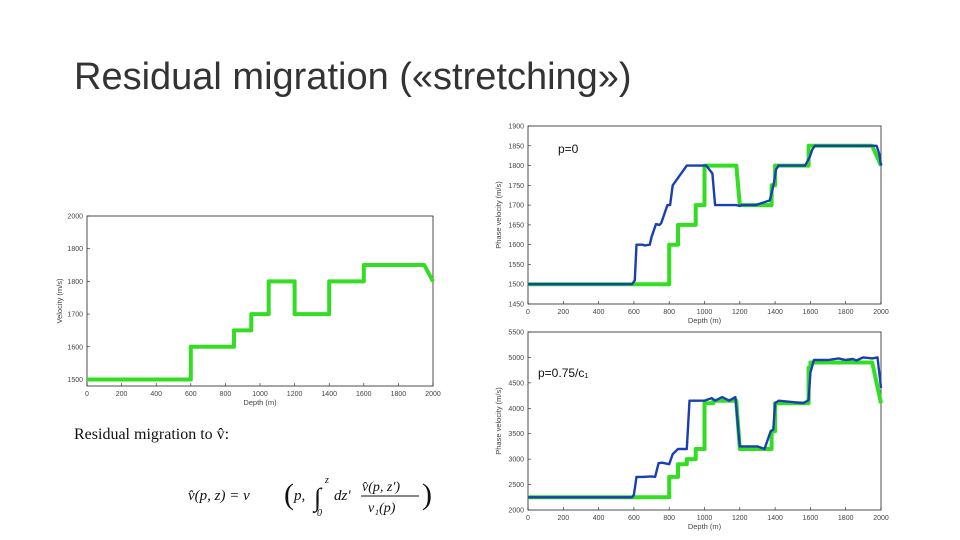 This screenshot has width=960, height=540. What do you see at coordinates (516, 186) in the screenshot?
I see `y-tick-label: 1750` at bounding box center [516, 186].